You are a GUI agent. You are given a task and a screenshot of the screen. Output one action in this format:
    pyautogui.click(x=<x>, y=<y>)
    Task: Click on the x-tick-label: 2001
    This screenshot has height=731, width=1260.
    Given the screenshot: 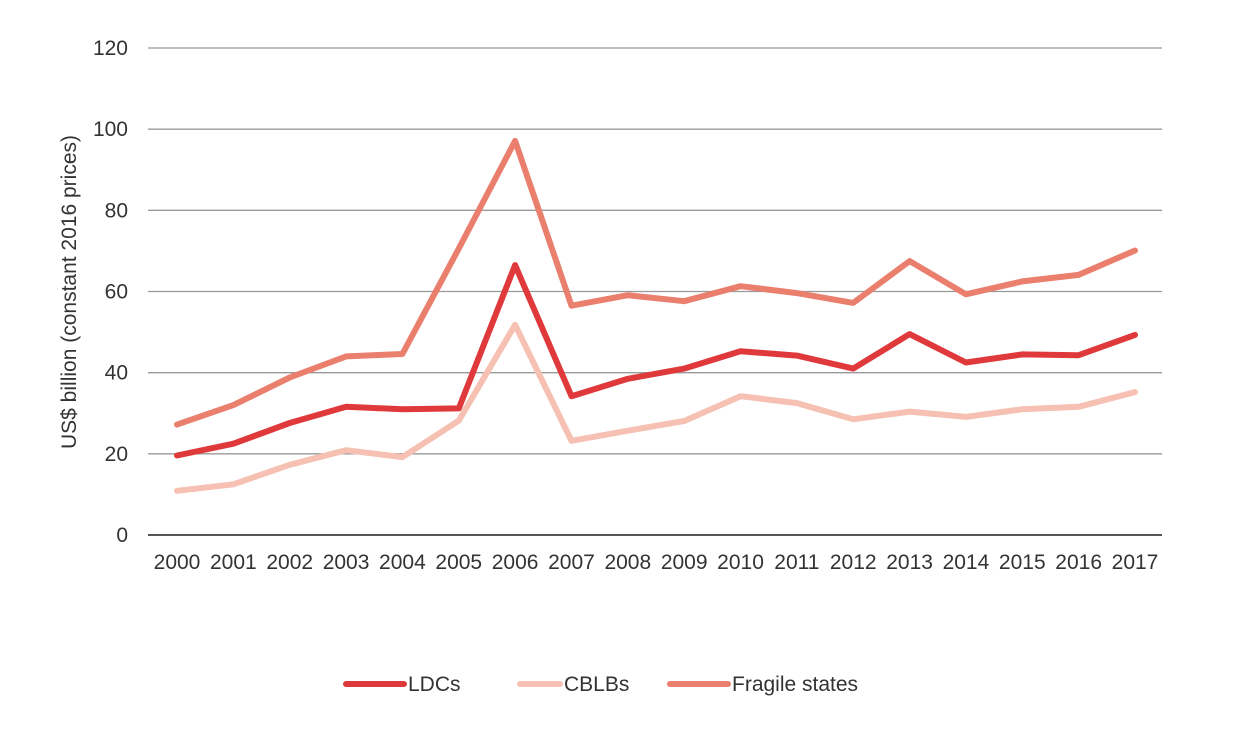 What is the action you would take?
    pyautogui.click(x=233, y=562)
    